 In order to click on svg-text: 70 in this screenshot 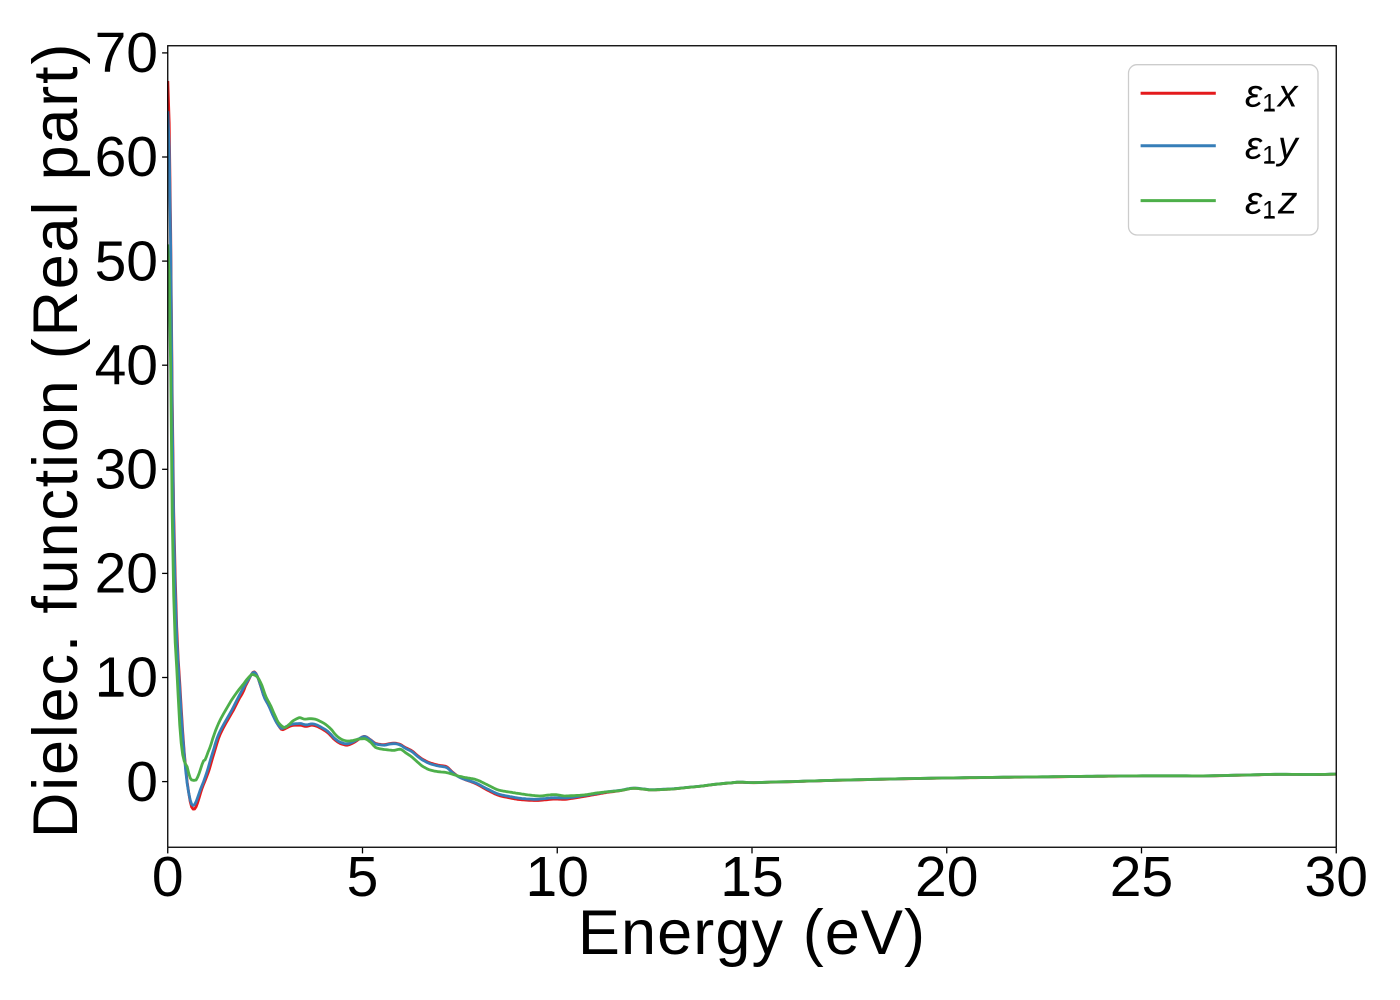, I will do `click(126, 53)`.